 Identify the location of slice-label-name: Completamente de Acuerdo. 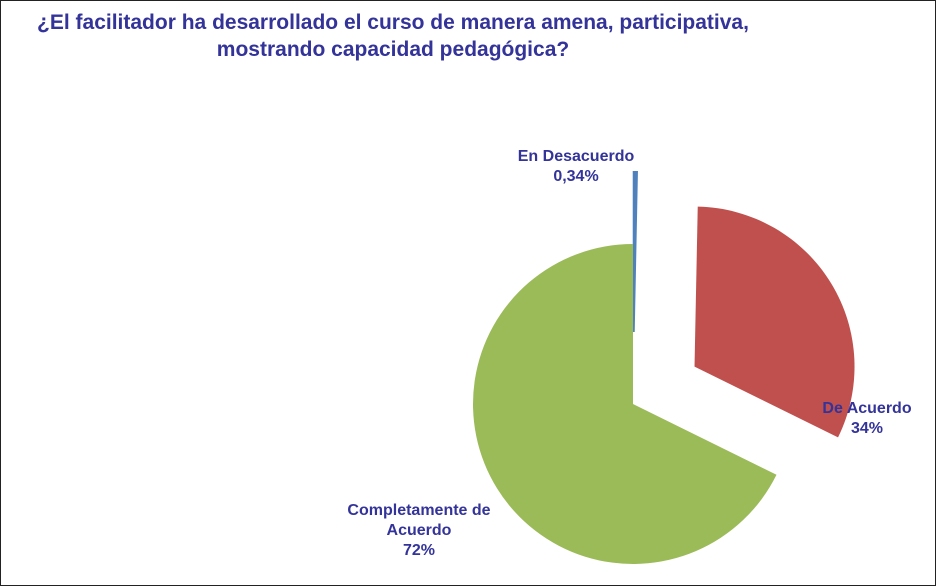
(419, 520).